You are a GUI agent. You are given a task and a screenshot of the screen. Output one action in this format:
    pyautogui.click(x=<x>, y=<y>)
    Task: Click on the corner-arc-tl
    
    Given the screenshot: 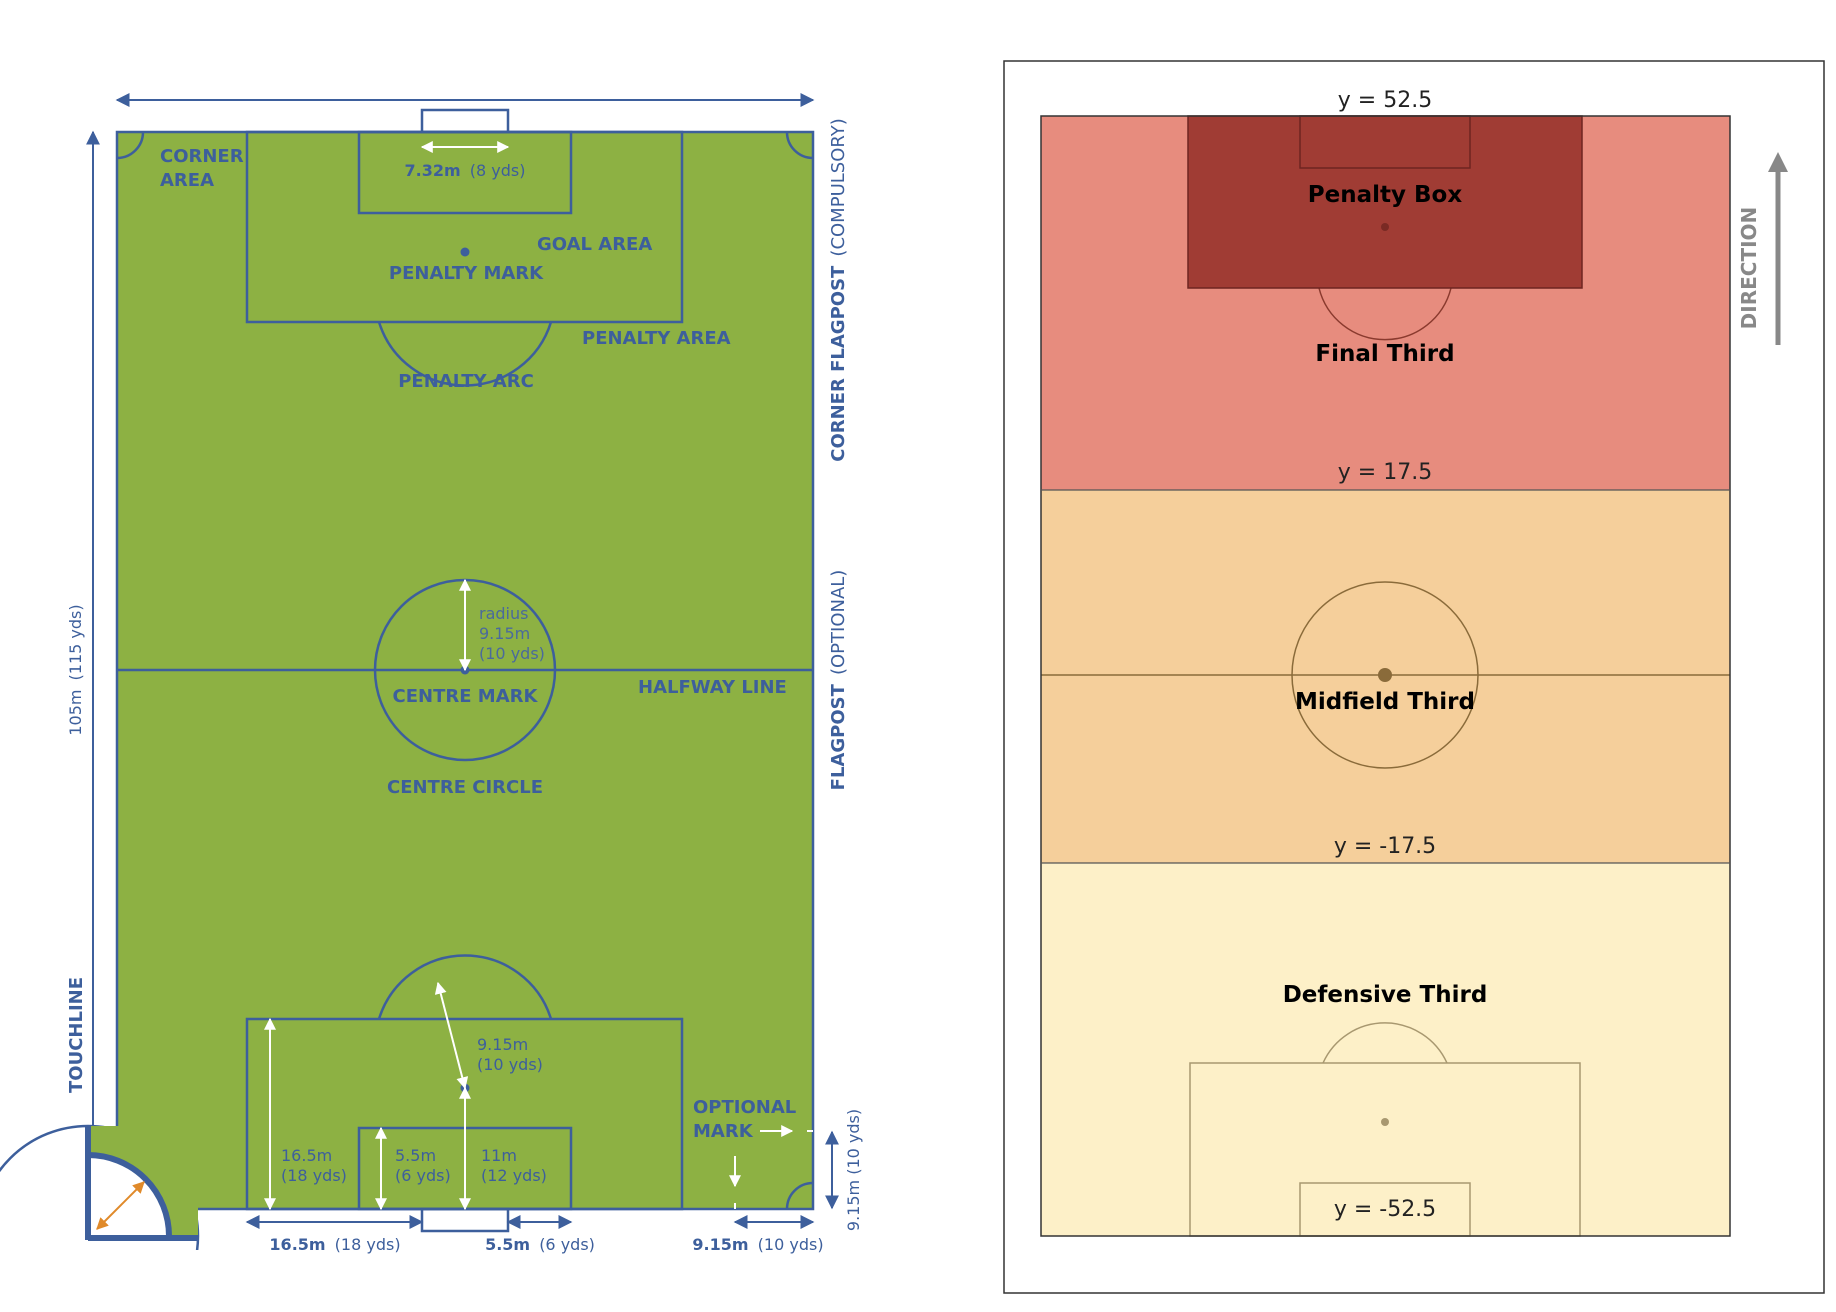 What is the action you would take?
    pyautogui.click(x=130, y=145)
    